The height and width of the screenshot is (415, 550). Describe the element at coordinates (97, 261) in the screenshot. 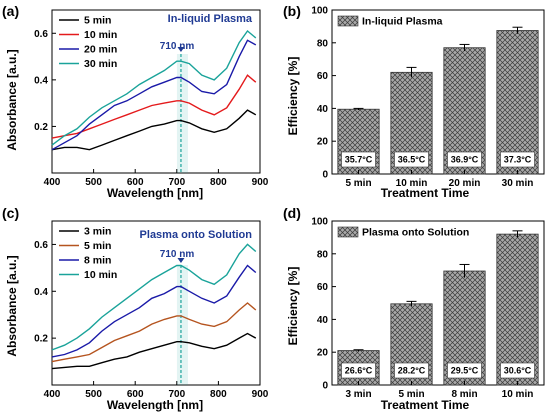

I see `legend-label: 8 min` at that location.